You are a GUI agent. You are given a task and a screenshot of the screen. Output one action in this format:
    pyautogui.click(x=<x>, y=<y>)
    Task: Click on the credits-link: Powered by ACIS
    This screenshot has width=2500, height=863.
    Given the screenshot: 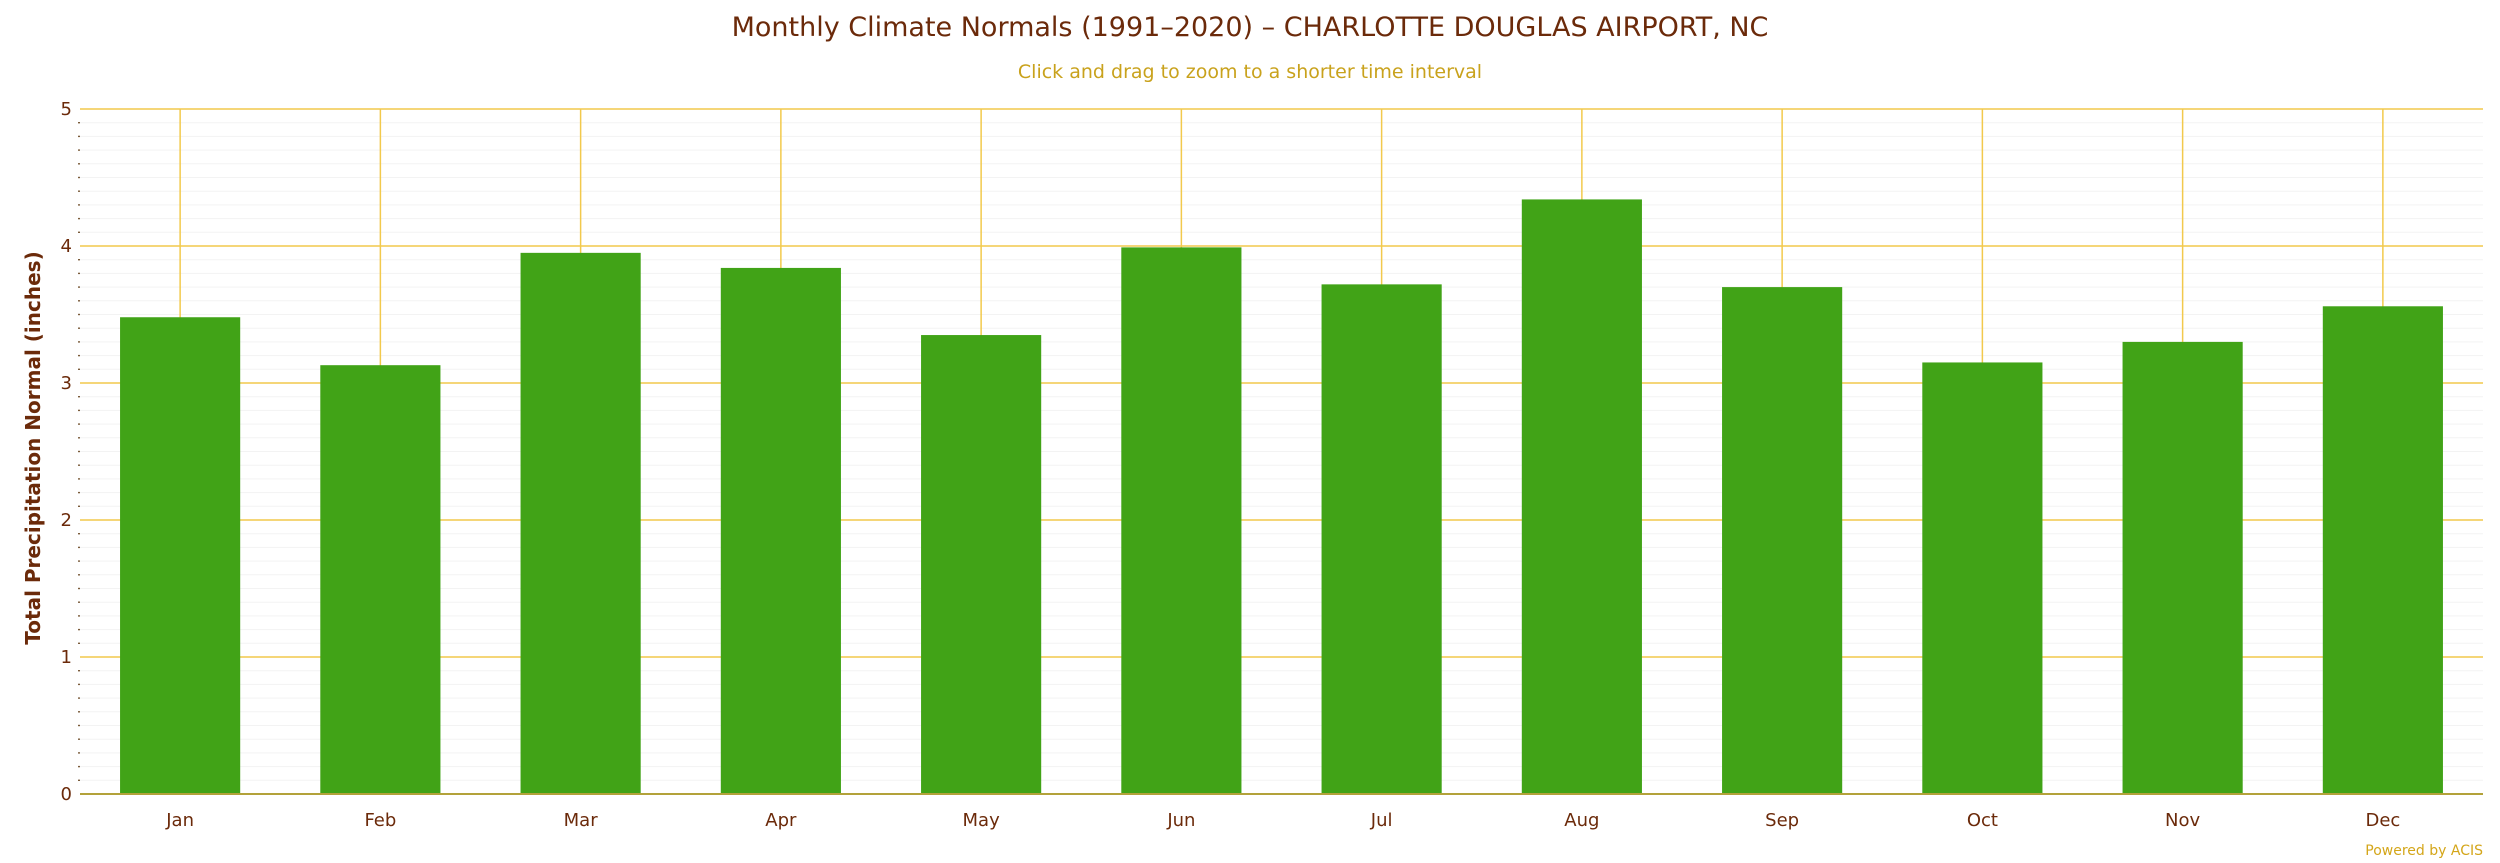 What is the action you would take?
    pyautogui.click(x=2424, y=851)
    